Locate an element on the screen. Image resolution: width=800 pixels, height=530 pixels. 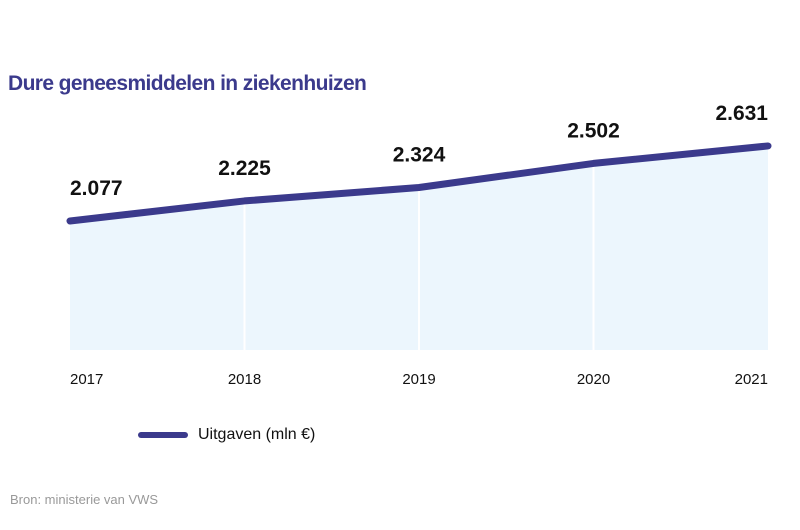
data-label: 2.631 is located at coordinates (741, 113).